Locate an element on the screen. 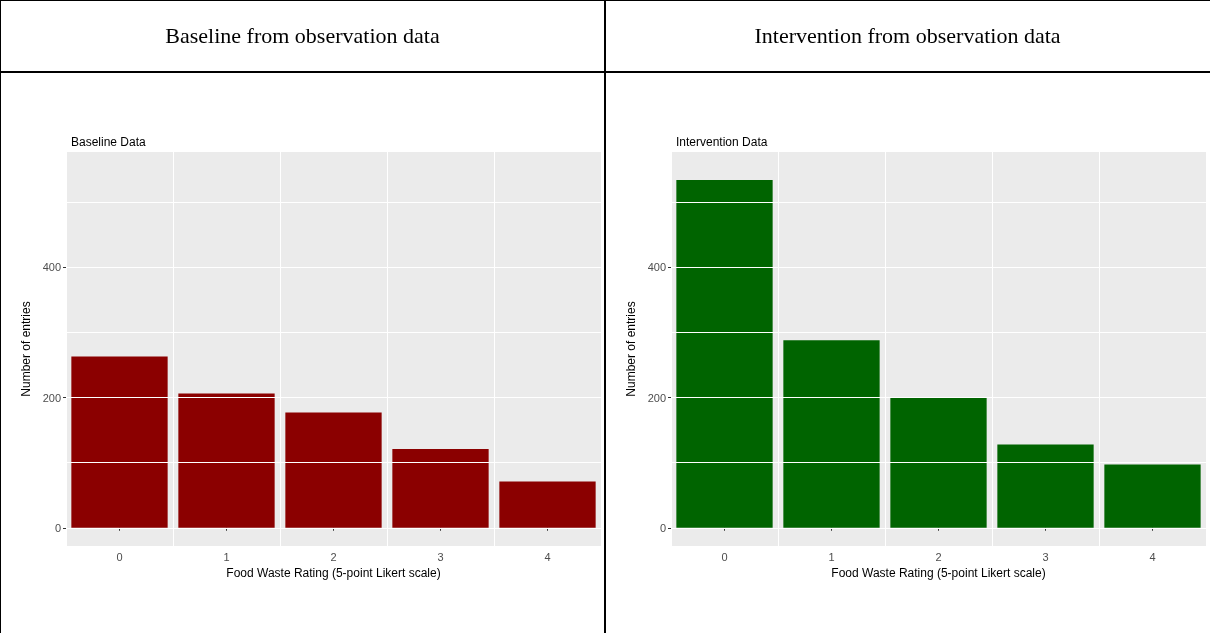  chart-subtitle: Baseline Data is located at coordinates (109, 142).